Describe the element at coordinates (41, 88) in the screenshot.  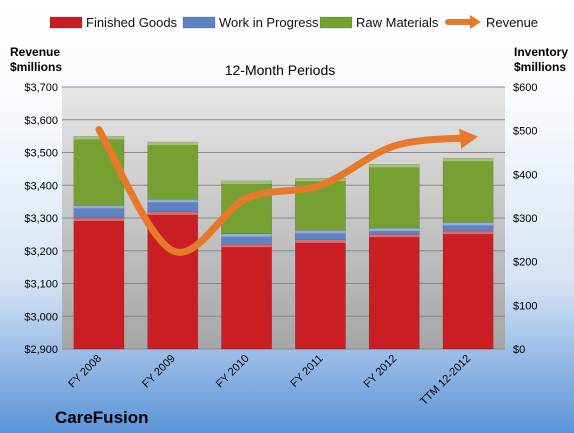
I see `left-tick-label: $3,700` at that location.